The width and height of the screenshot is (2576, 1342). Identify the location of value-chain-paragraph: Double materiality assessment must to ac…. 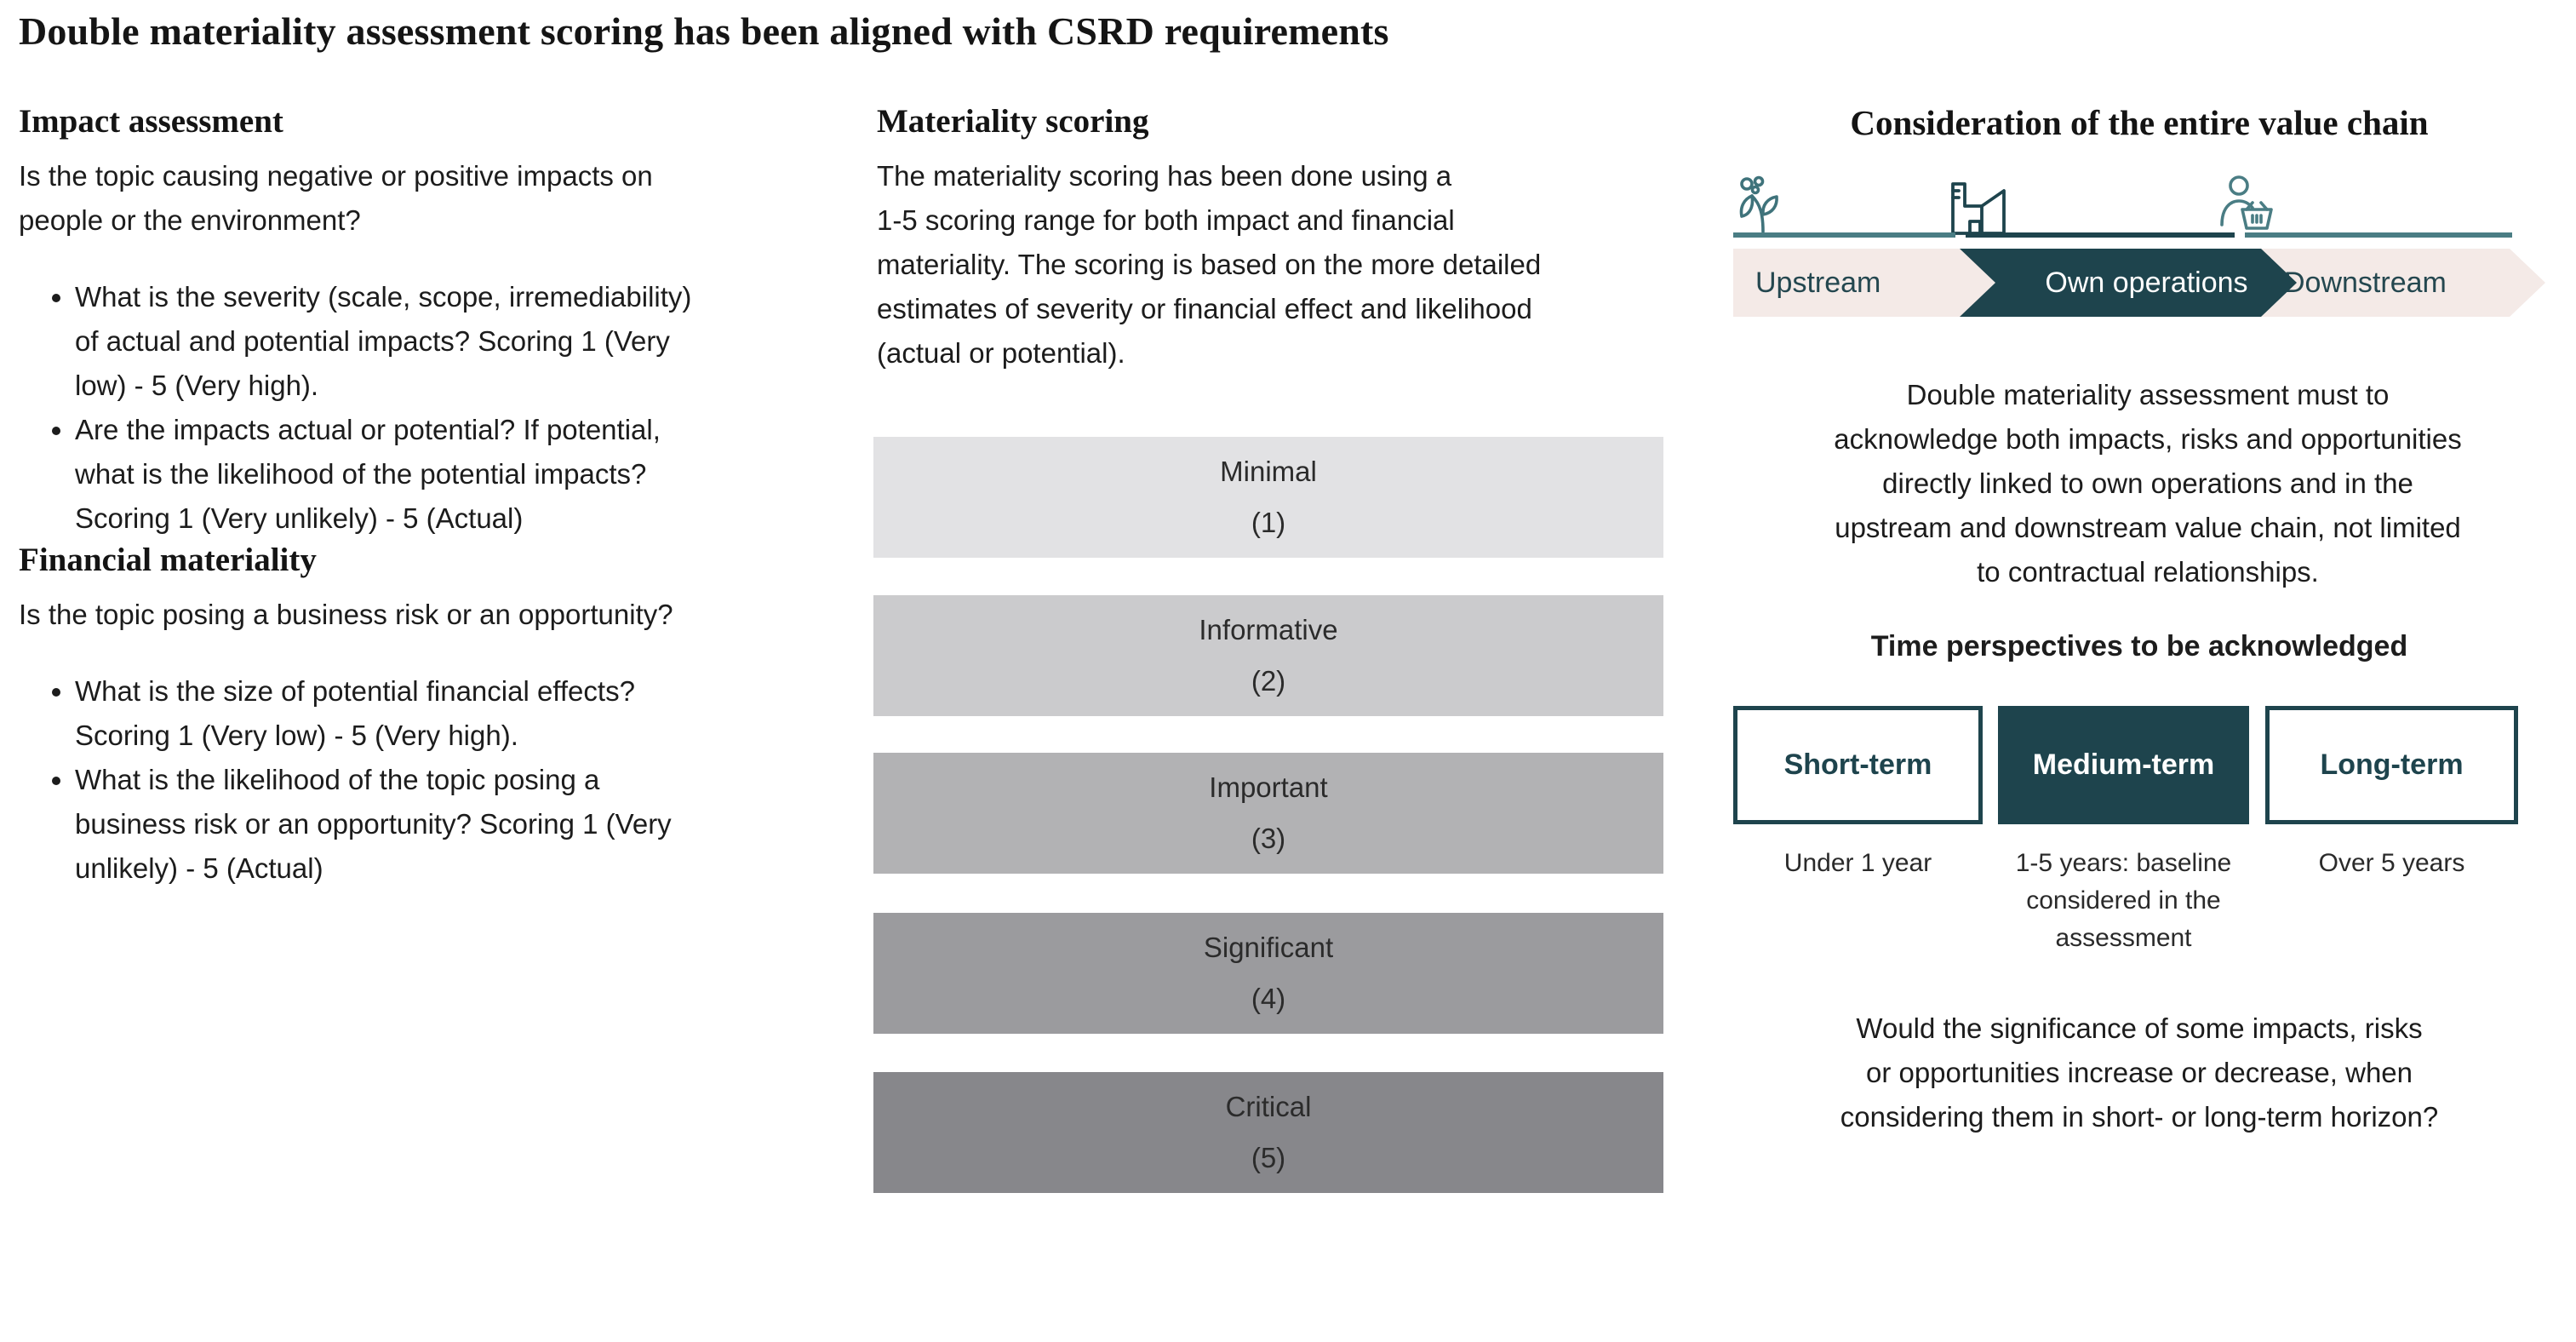
(2148, 483).